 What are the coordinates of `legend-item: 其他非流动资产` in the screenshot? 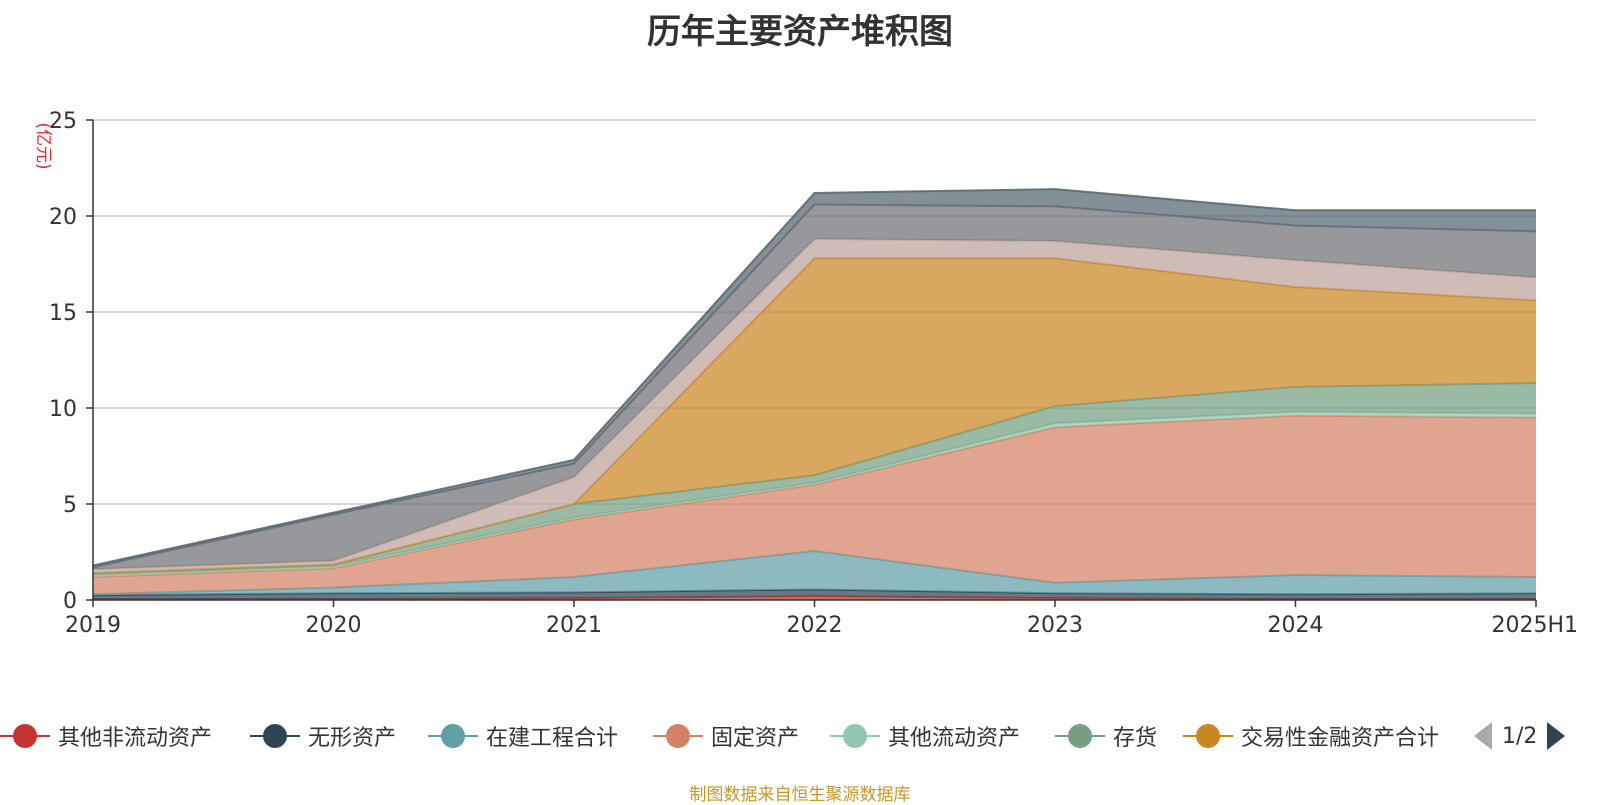 It's located at (106, 736).